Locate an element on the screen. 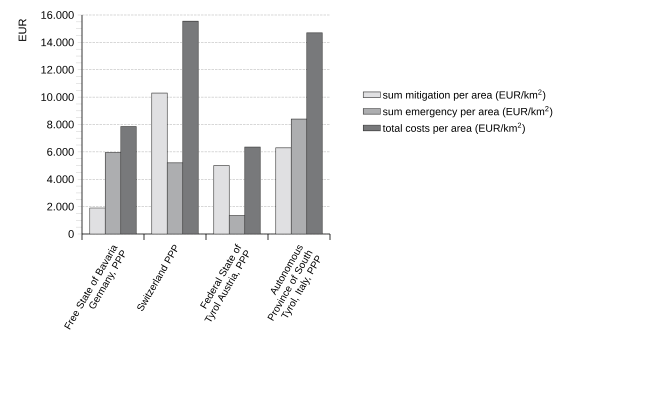 This screenshot has width=650, height=404. y-tick-label: 0 is located at coordinates (71, 234).